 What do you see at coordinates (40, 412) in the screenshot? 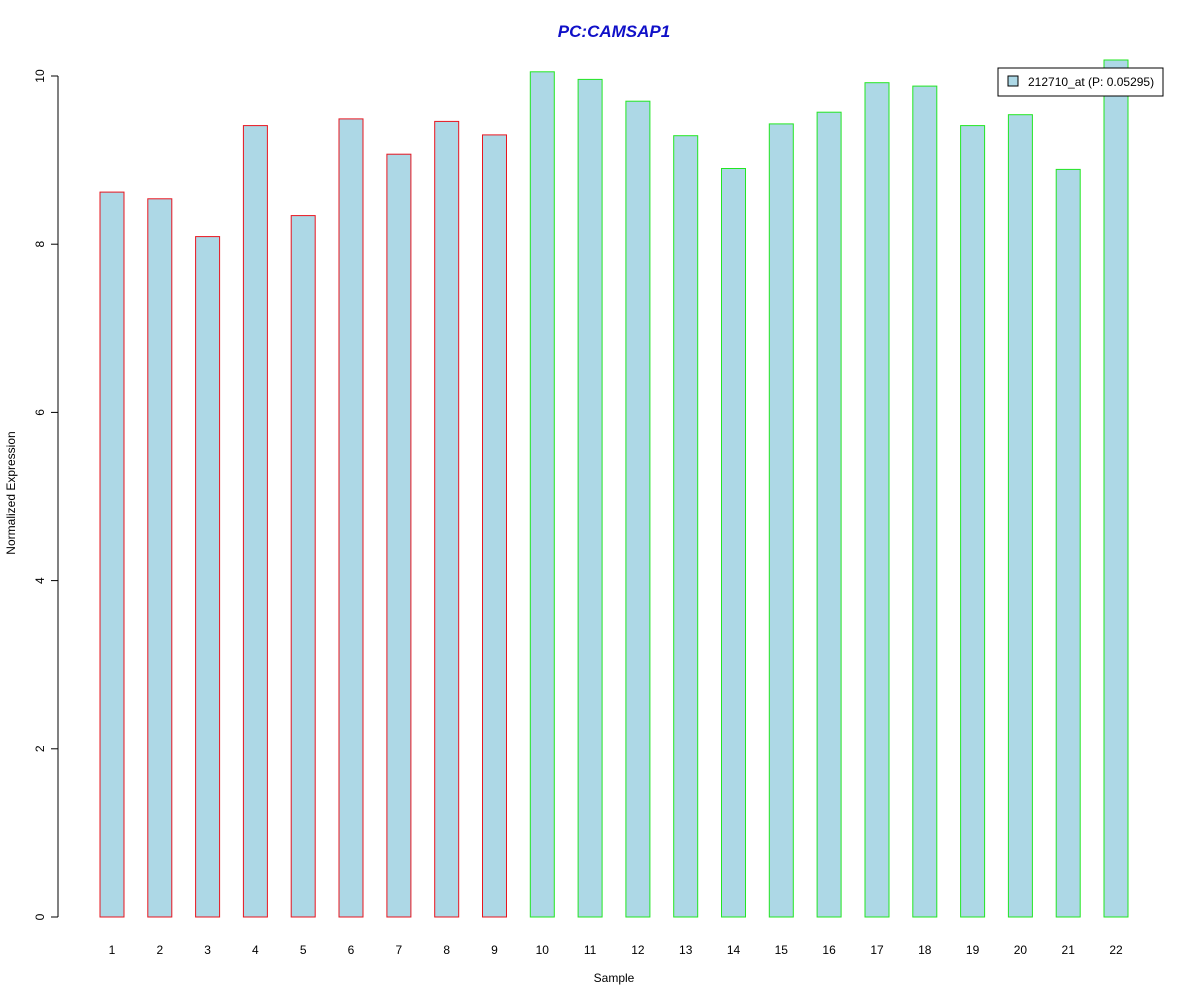
I see `y-tick-label: 6` at bounding box center [40, 412].